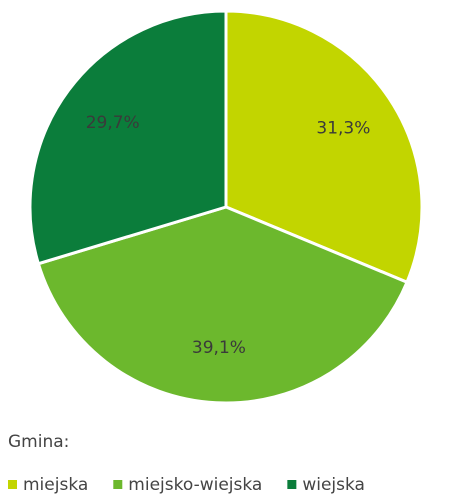  What do you see at coordinates (219, 348) in the screenshot?
I see `data-label: 39,1%` at bounding box center [219, 348].